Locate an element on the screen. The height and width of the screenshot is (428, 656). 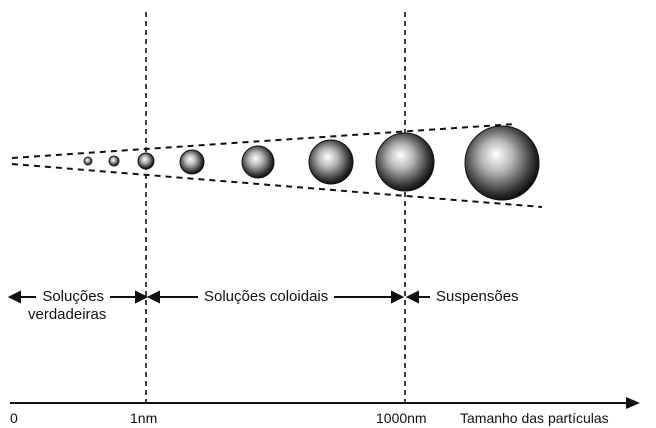
region-label-suspensions: Suspensões is located at coordinates (477, 297).